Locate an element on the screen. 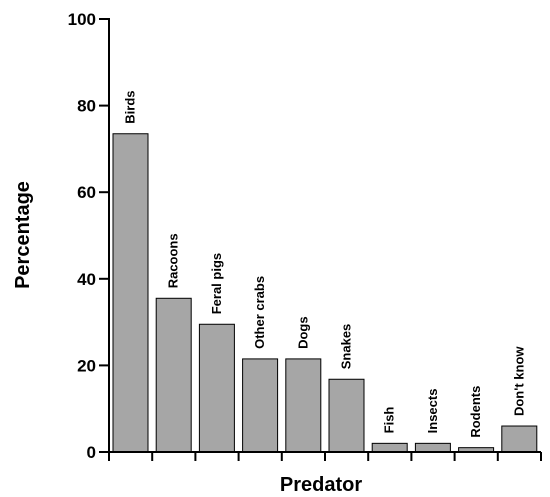 The height and width of the screenshot is (497, 550). y-tick-label: 20 is located at coordinates (86, 365).